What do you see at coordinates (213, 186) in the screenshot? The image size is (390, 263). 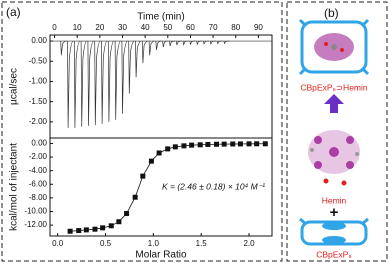 I see `annotation: K = (2.46 ± 0.18) × 10⁴ M⁻¹` at bounding box center [213, 186].